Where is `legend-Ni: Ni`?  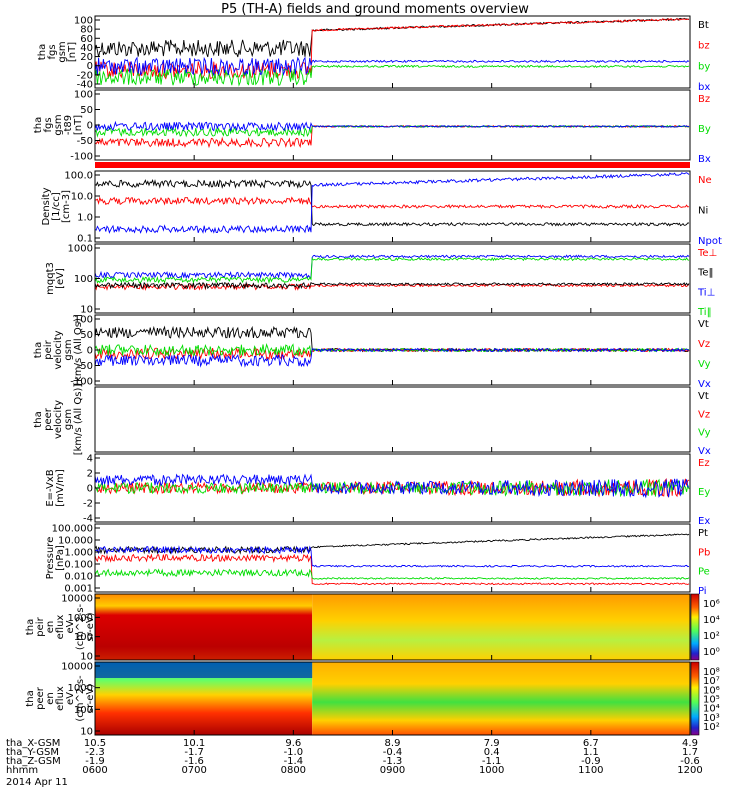 legend-Ni: Ni is located at coordinates (703, 211).